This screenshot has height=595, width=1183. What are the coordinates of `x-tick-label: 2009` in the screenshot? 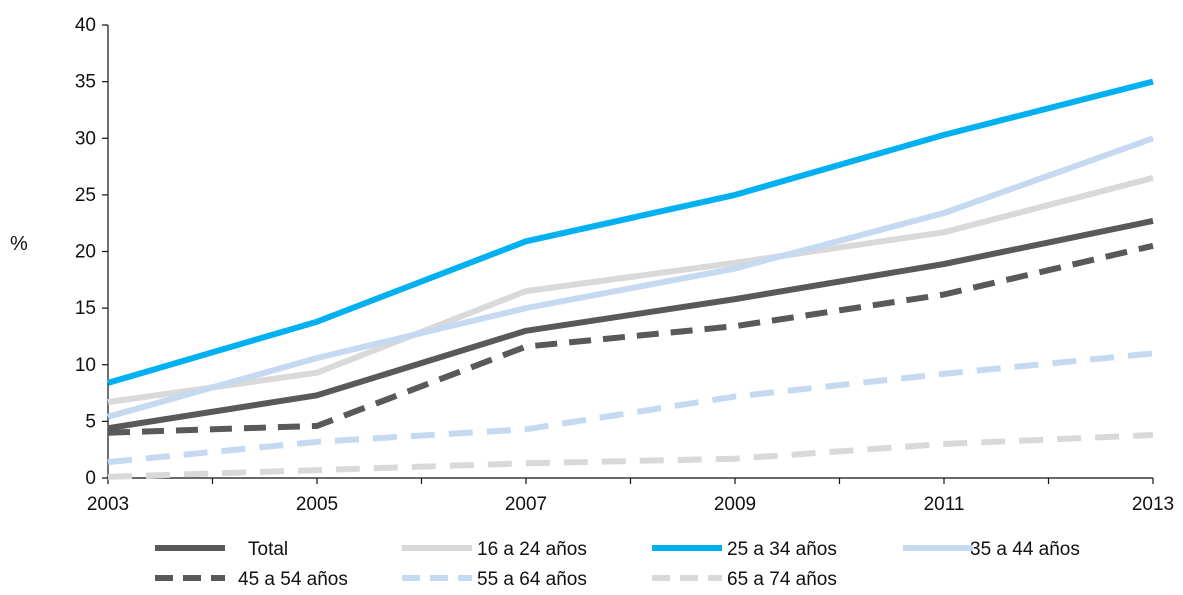 It's located at (735, 504).